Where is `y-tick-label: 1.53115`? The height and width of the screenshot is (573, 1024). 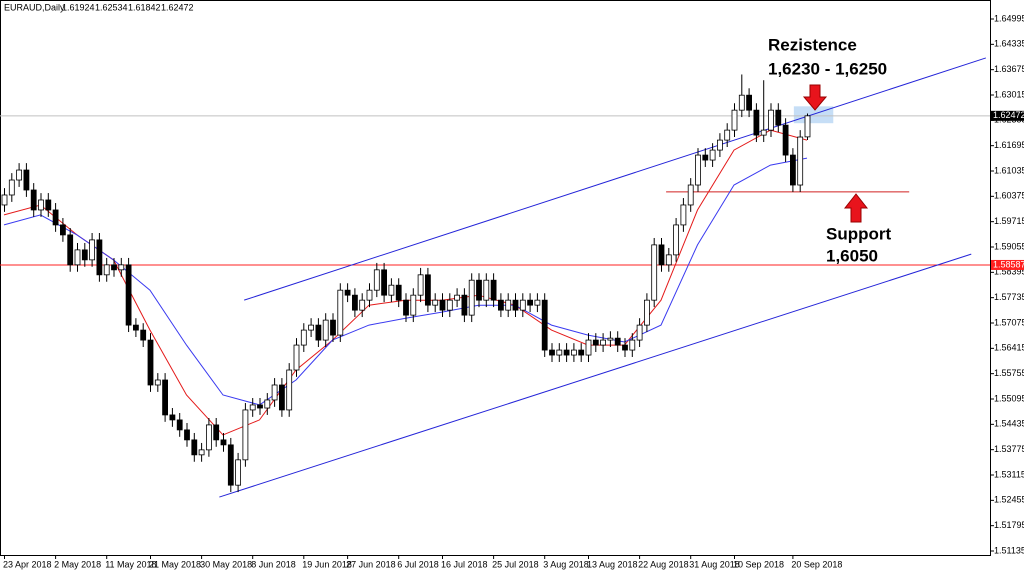 y-tick-label: 1.53115 is located at coordinates (1009, 474).